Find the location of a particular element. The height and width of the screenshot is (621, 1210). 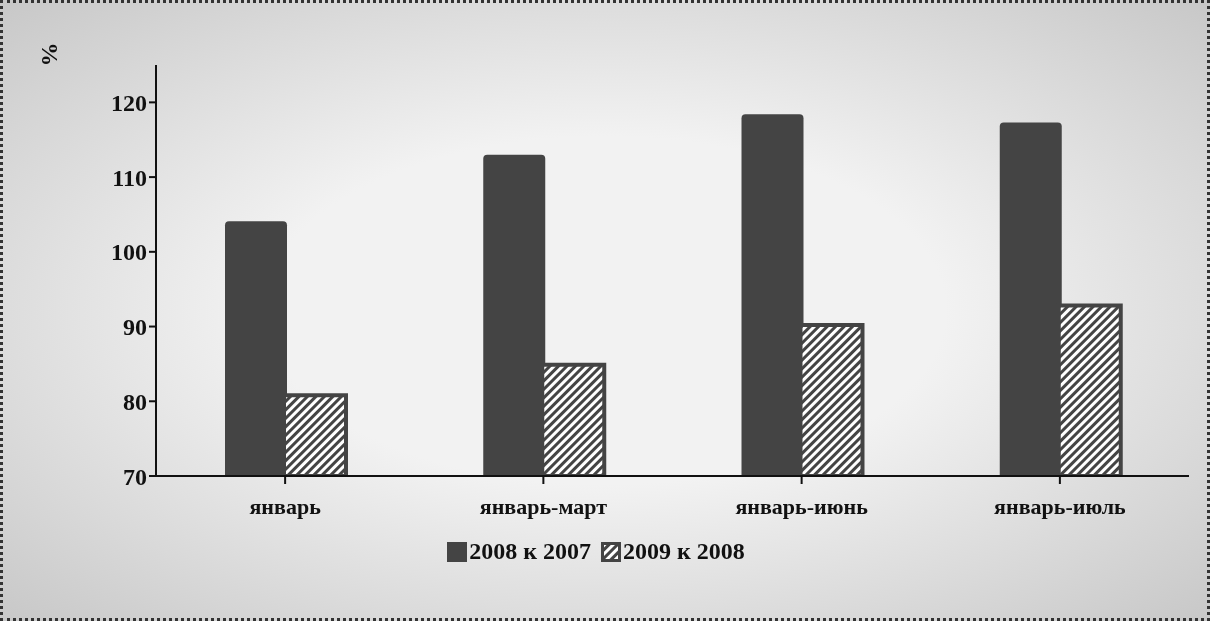

legend-label: 2009 к 2008 is located at coordinates (684, 551).